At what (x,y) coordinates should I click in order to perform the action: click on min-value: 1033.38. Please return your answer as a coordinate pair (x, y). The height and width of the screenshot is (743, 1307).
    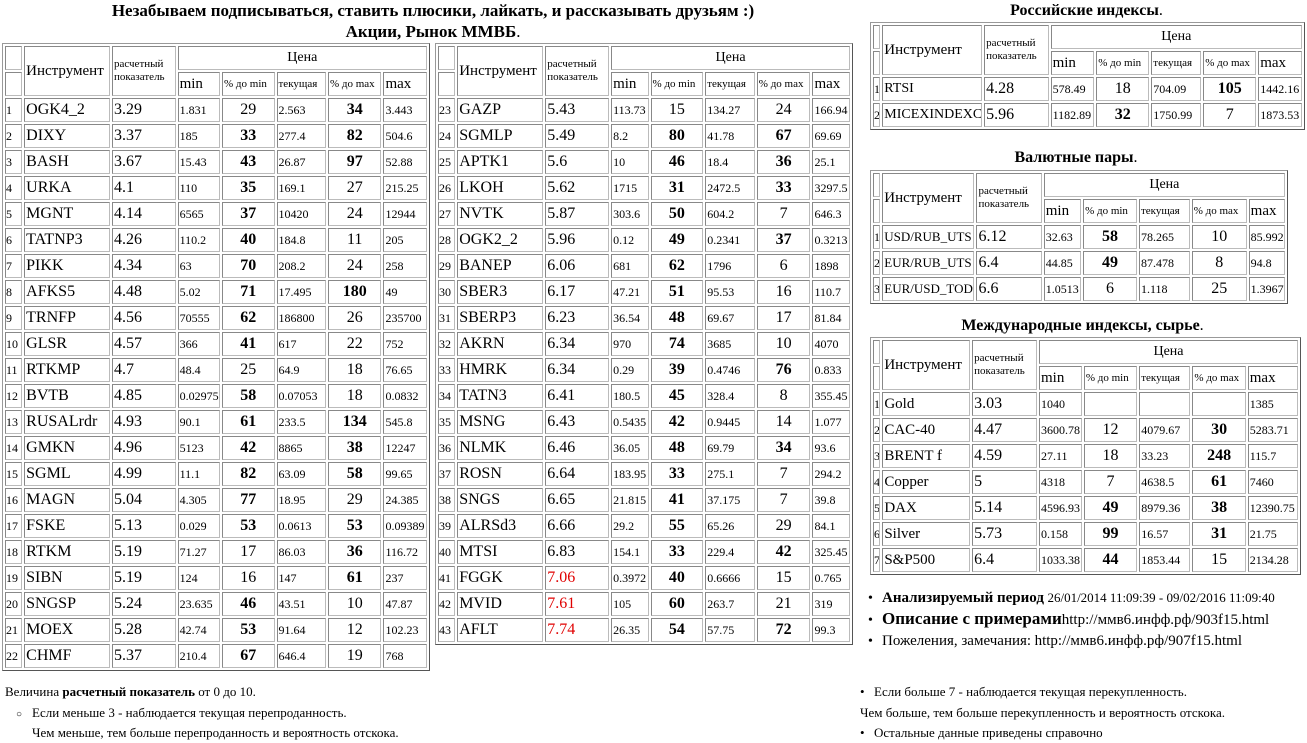
    Looking at the image, I should click on (1060, 560).